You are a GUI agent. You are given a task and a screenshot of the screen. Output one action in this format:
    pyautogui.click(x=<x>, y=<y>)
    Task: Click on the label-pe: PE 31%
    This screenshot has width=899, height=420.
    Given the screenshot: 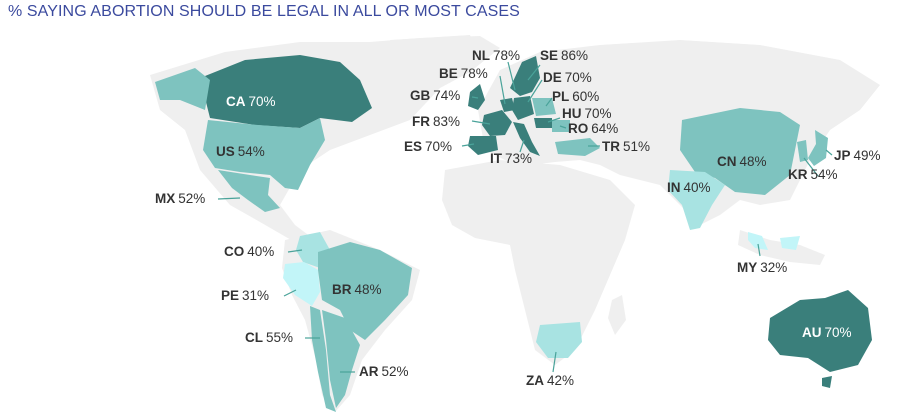 What is the action you would take?
    pyautogui.click(x=245, y=295)
    